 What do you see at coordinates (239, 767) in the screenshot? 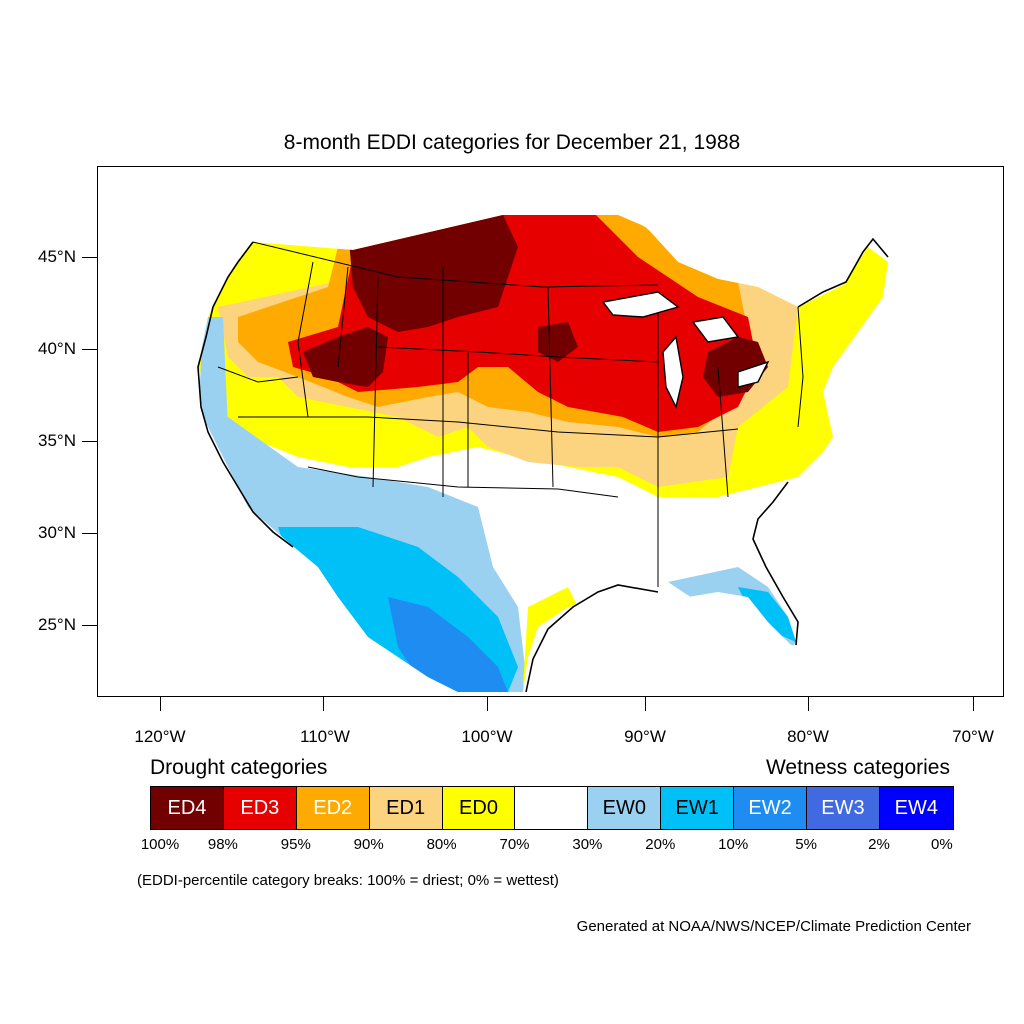
I see `drought-categories-heading: Drought categories` at bounding box center [239, 767].